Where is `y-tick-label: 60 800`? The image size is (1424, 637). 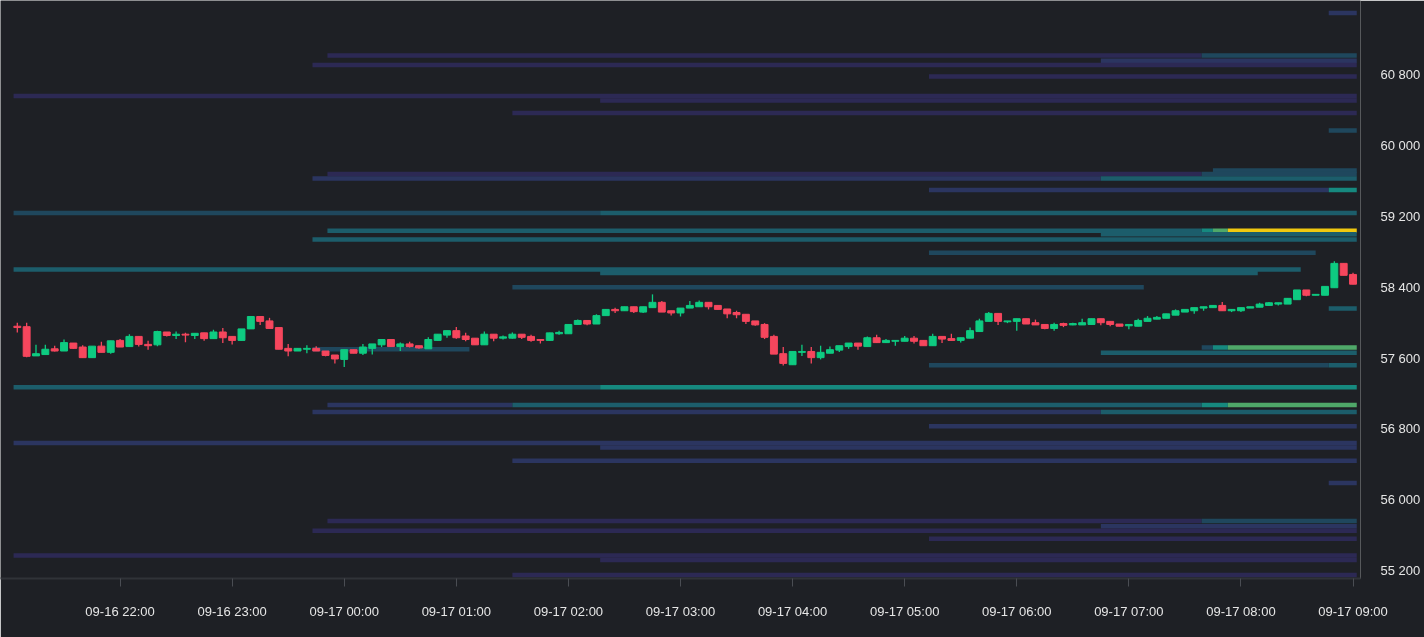 y-tick-label: 60 800 is located at coordinates (1400, 75).